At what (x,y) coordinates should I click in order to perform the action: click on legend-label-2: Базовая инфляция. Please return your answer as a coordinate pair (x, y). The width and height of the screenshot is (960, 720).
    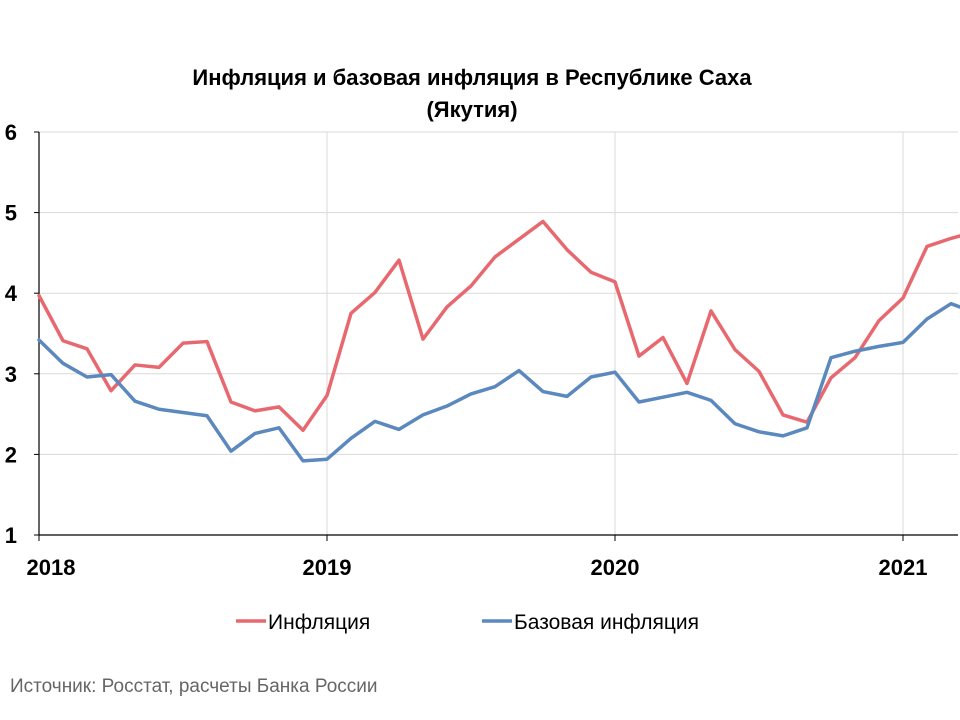
    Looking at the image, I should click on (606, 622).